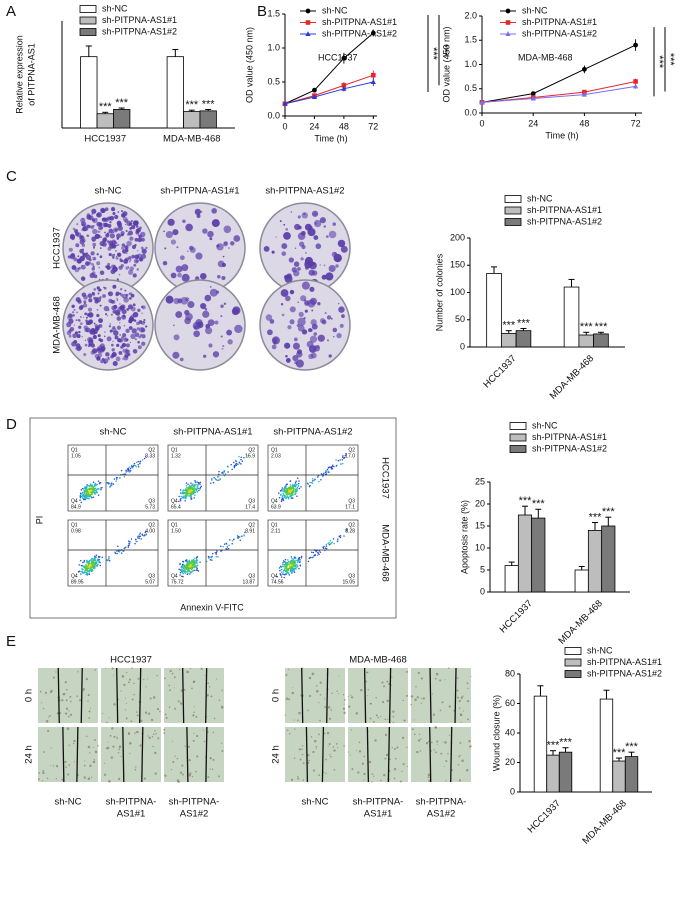  What do you see at coordinates (494, 310) in the screenshot?
I see `bar` at bounding box center [494, 310].